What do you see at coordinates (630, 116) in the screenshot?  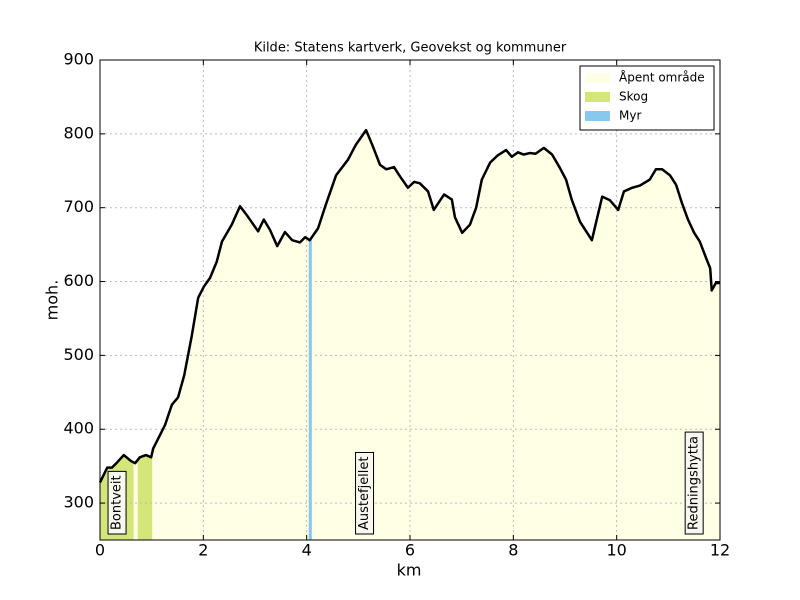 I see `legend-label: Myr` at bounding box center [630, 116].